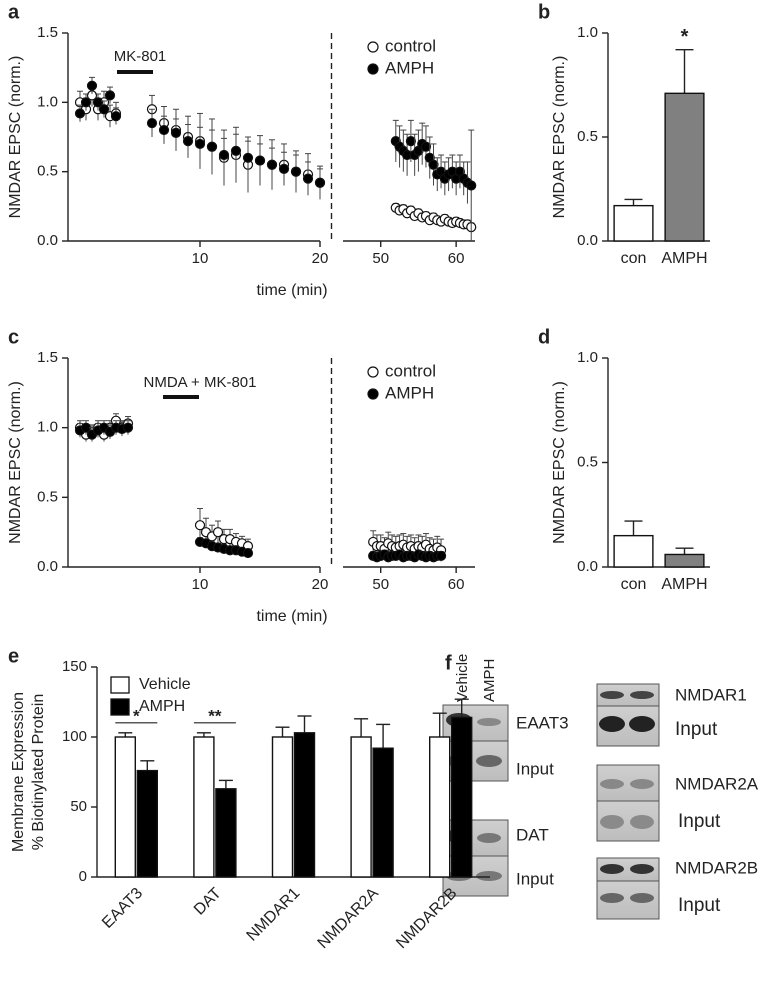 This screenshot has height=998, width=776. I want to click on y-tick-label: 50, so click(78, 806).